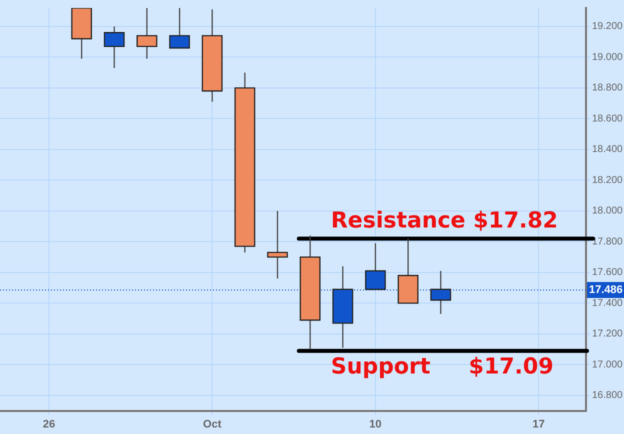 Image resolution: width=624 pixels, height=434 pixels. I want to click on ref-line-label: Resistance $17.82, so click(444, 221).